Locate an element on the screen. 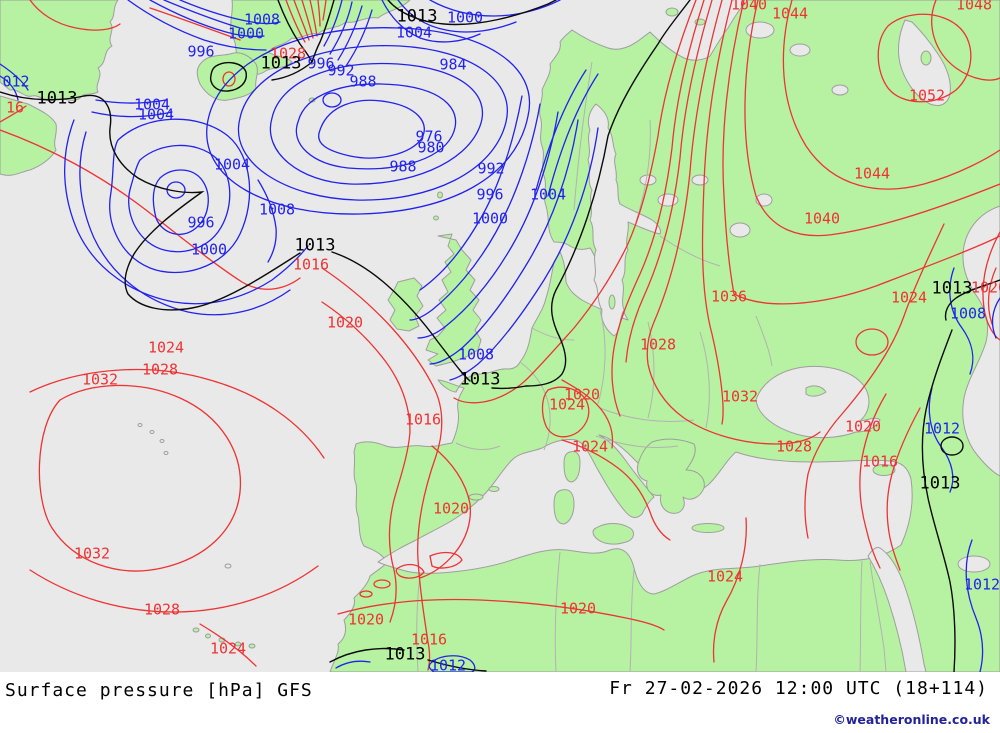  sea-caspian is located at coordinates (981, 341).